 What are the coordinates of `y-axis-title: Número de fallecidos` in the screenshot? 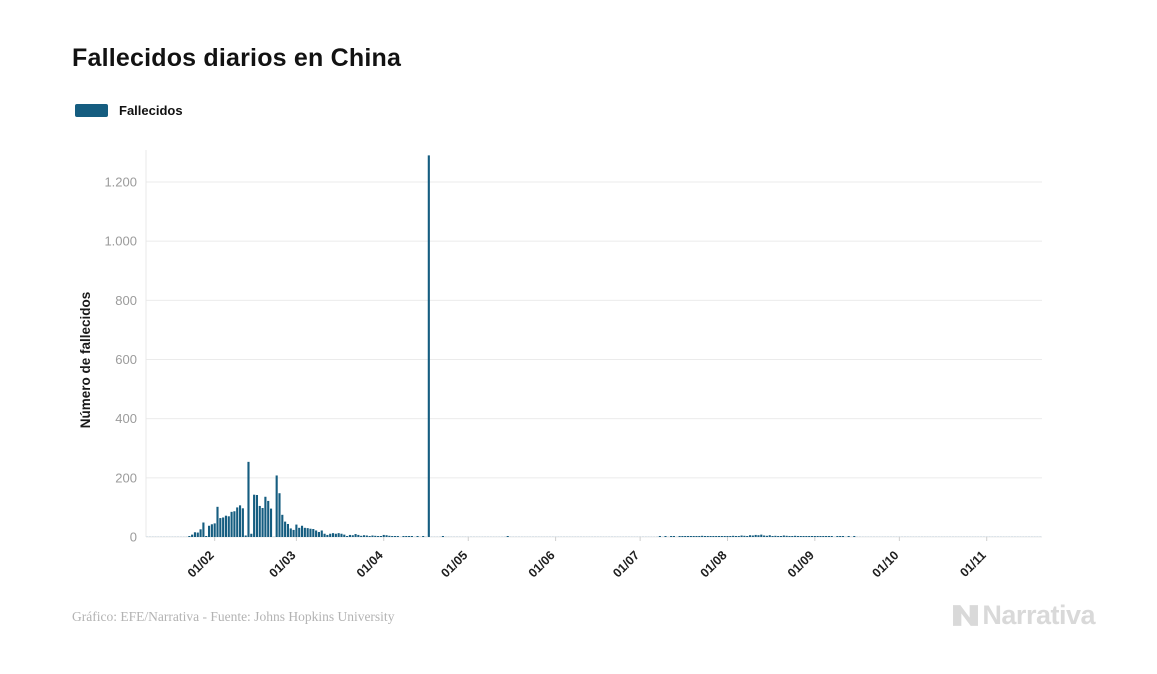 It's located at (85, 360).